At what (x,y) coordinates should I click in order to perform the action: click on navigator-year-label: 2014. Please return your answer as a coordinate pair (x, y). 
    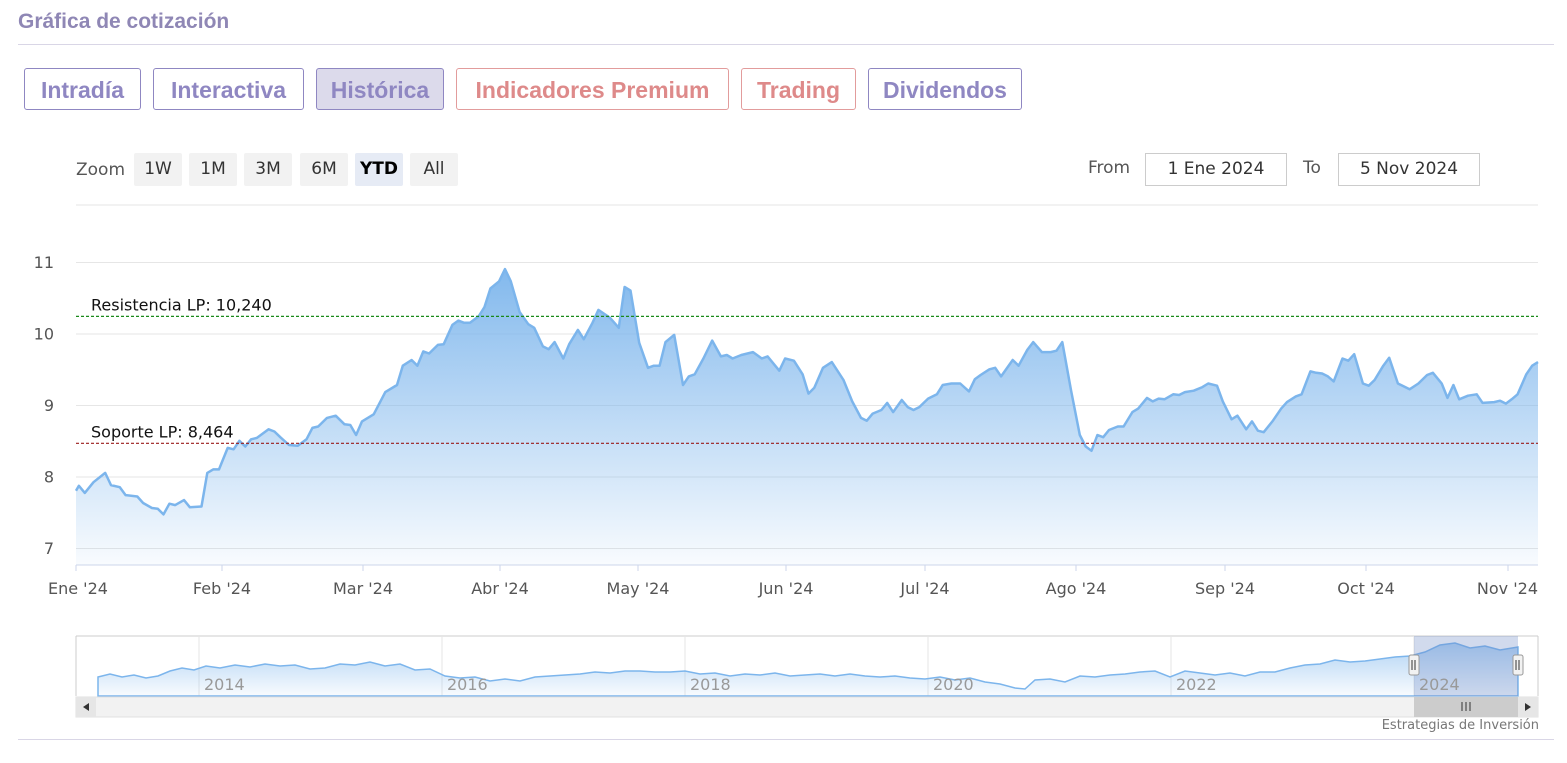
    Looking at the image, I should click on (224, 684).